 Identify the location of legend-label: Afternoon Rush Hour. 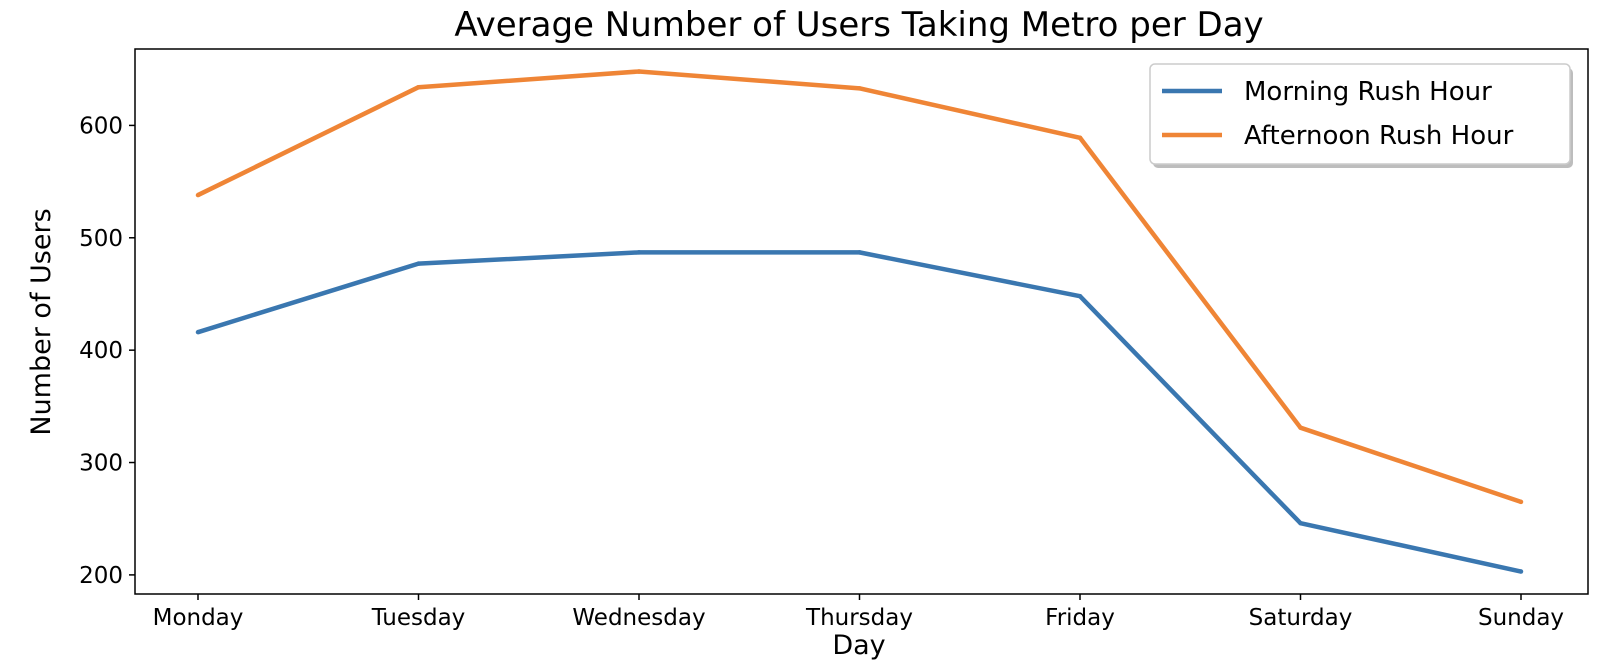
(1379, 136).